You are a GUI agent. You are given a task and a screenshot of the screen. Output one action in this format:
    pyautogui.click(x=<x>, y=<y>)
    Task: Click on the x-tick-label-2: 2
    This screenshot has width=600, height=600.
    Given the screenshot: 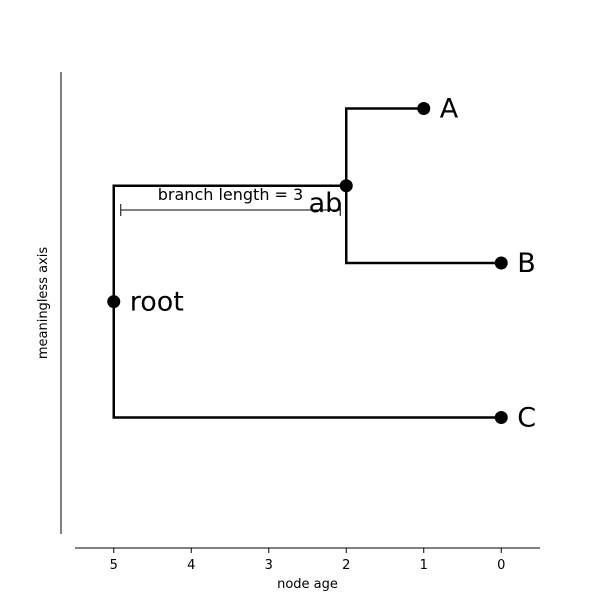 What is the action you would take?
    pyautogui.click(x=346, y=565)
    